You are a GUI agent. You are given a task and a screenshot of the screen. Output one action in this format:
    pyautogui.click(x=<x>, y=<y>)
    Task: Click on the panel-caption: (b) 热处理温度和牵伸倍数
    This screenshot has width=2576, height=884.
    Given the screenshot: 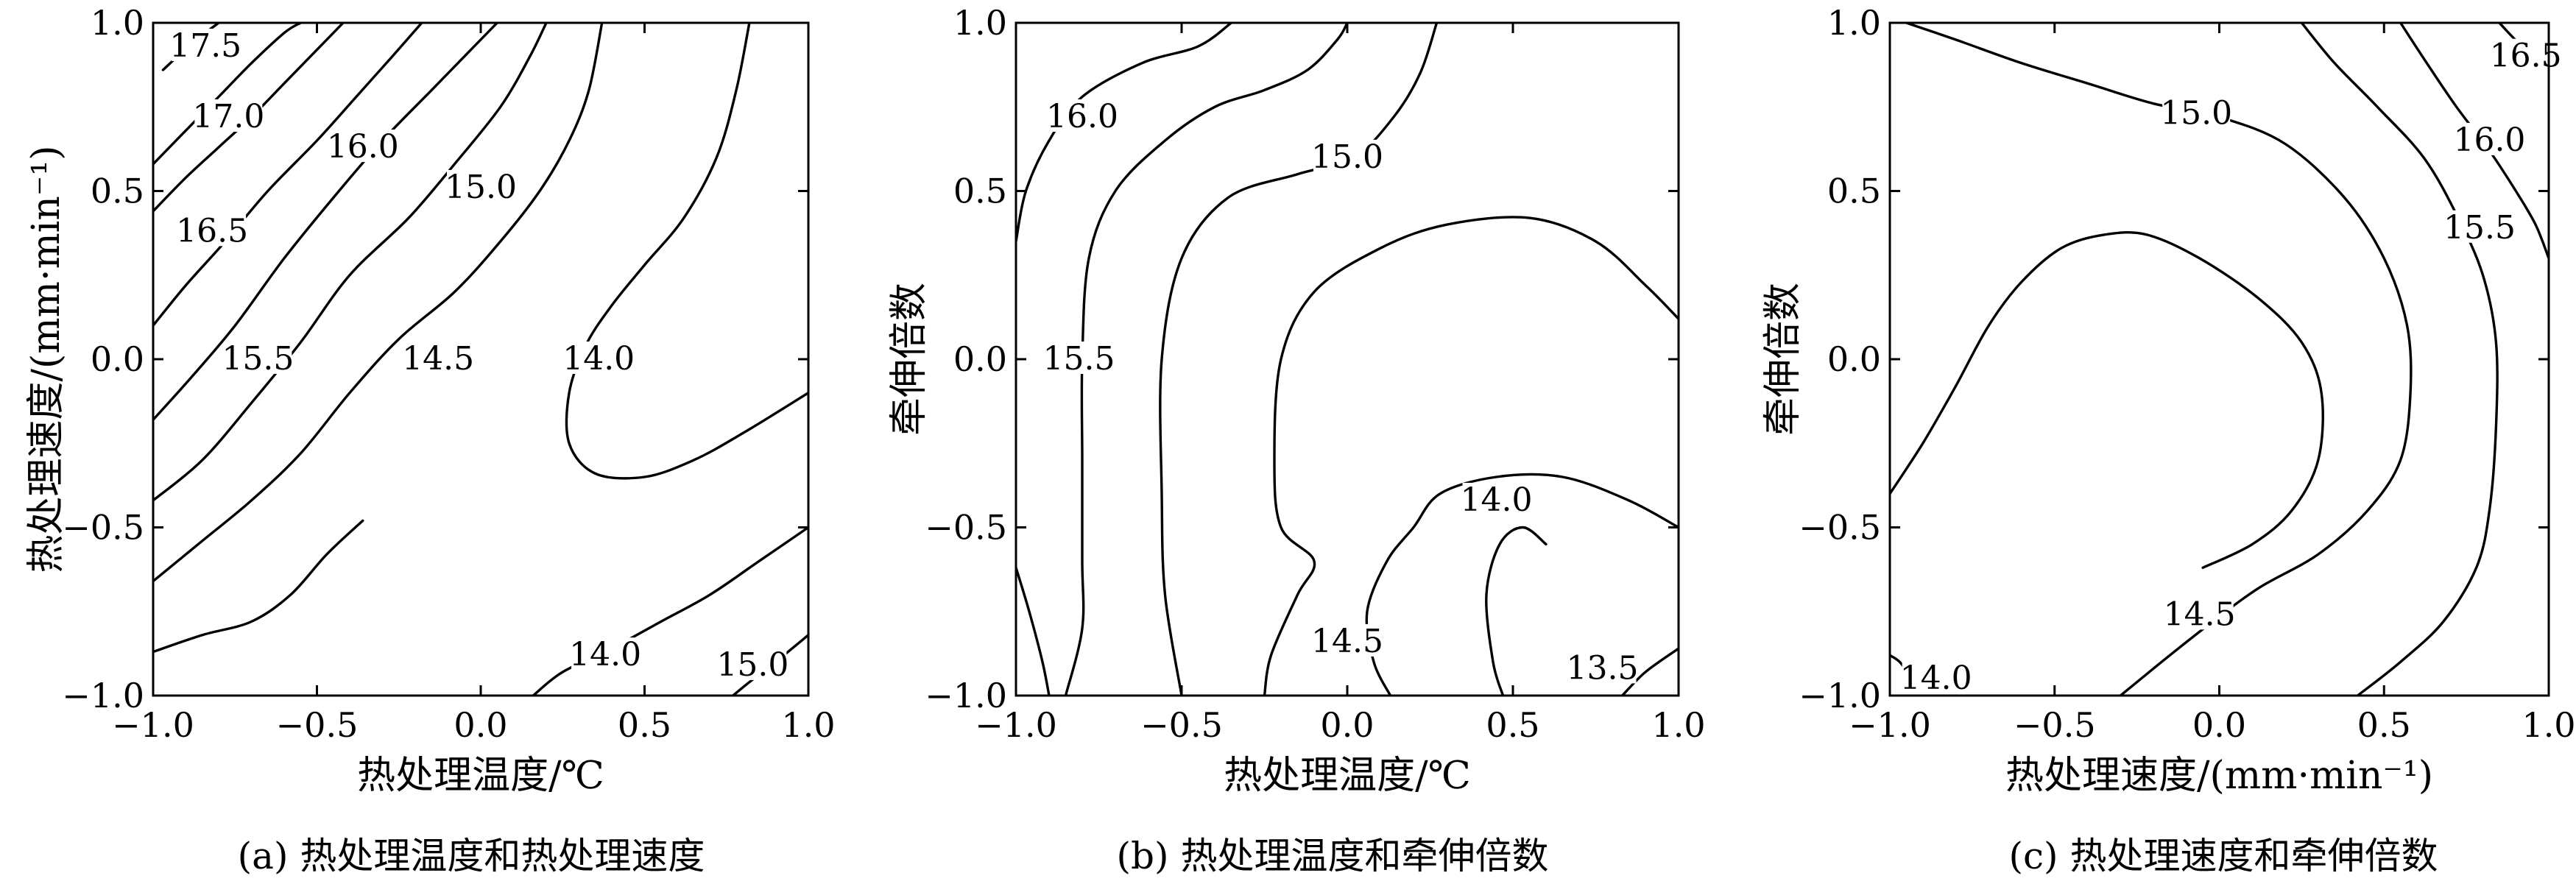 What is the action you would take?
    pyautogui.click(x=1333, y=856)
    